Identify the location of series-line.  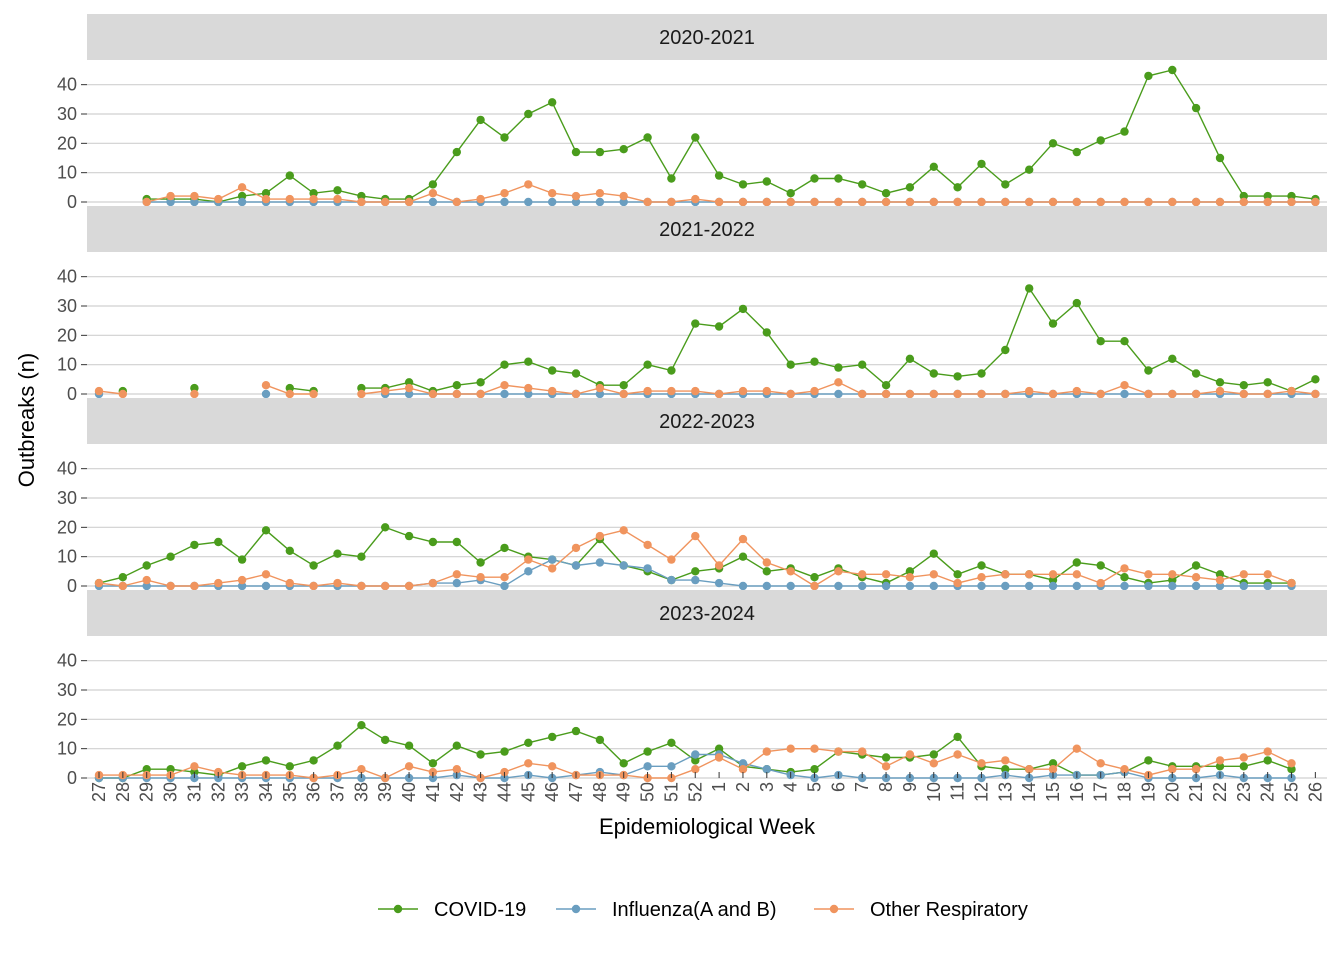
(838, 339).